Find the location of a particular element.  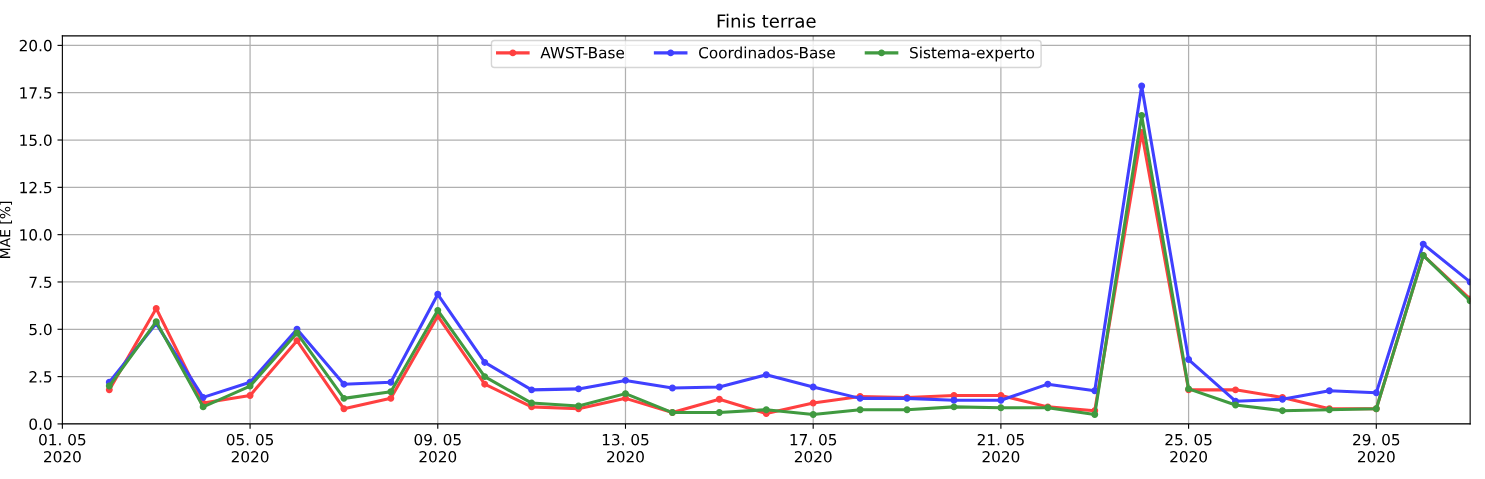

y-tick-label: 10.0 is located at coordinates (36, 235).